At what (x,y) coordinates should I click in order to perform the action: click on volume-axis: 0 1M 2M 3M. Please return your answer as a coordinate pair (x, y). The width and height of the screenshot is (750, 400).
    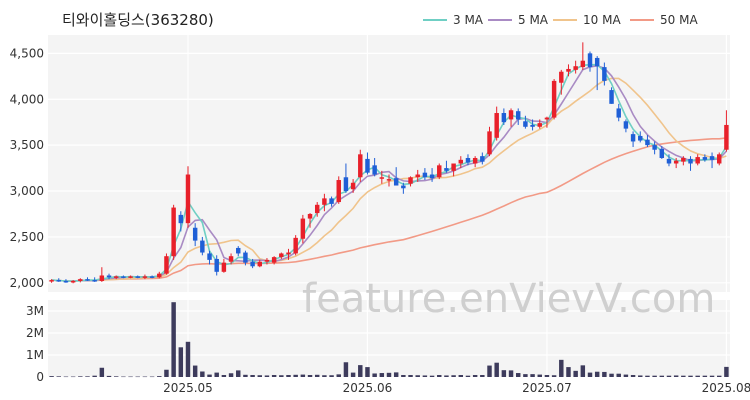
    Looking at the image, I should click on (35, 344).